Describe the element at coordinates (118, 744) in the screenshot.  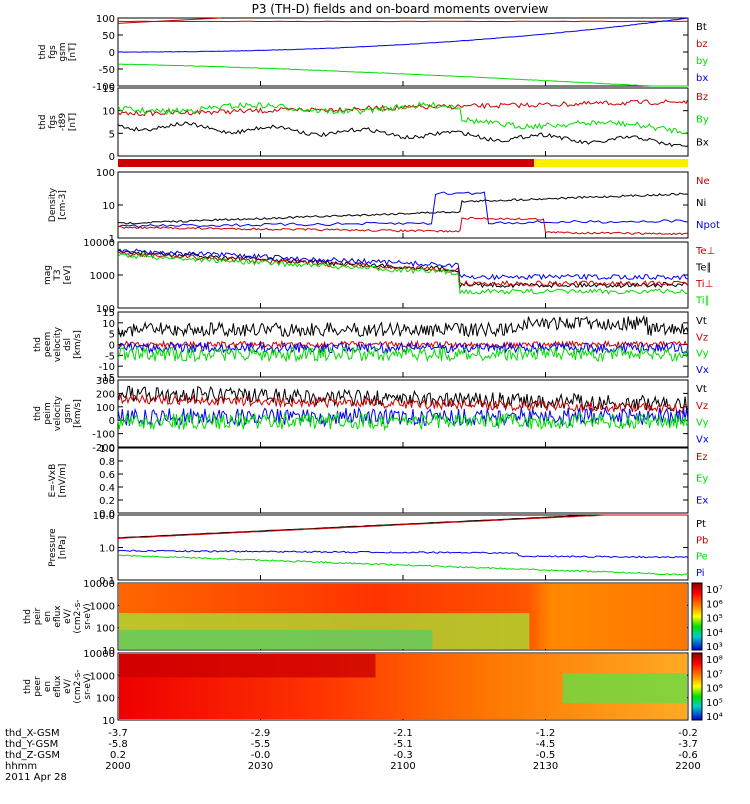
I see `xaxis-cell: -5.8` at that location.